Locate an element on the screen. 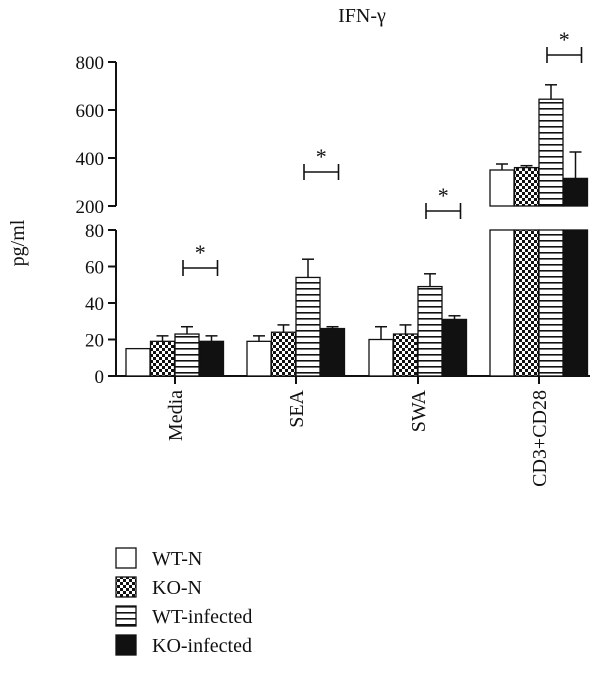 The height and width of the screenshot is (680, 600). y-upper-tick-label: 200 is located at coordinates (90, 207).